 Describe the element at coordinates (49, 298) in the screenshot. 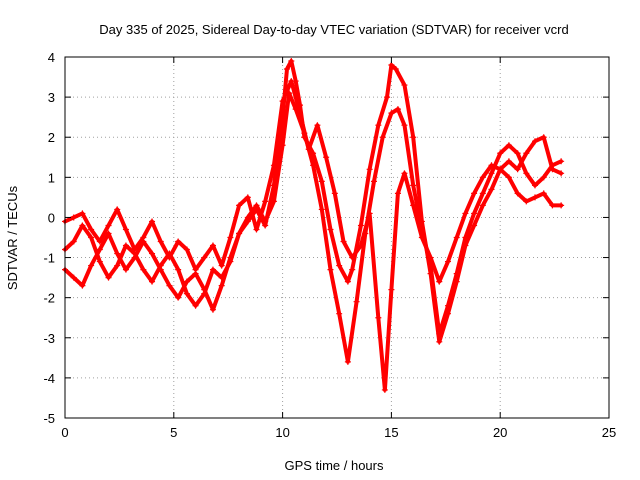

I see `y-tick-label: -2` at that location.